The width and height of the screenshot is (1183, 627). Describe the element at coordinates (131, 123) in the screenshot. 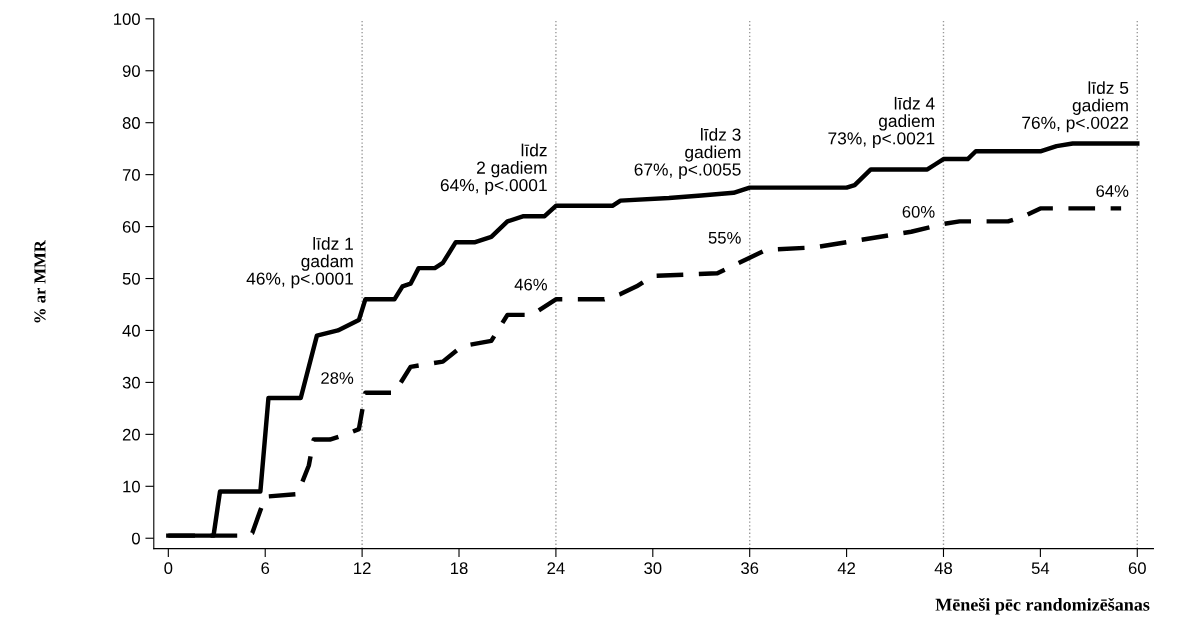

I see `y-tick-label: 80` at that location.